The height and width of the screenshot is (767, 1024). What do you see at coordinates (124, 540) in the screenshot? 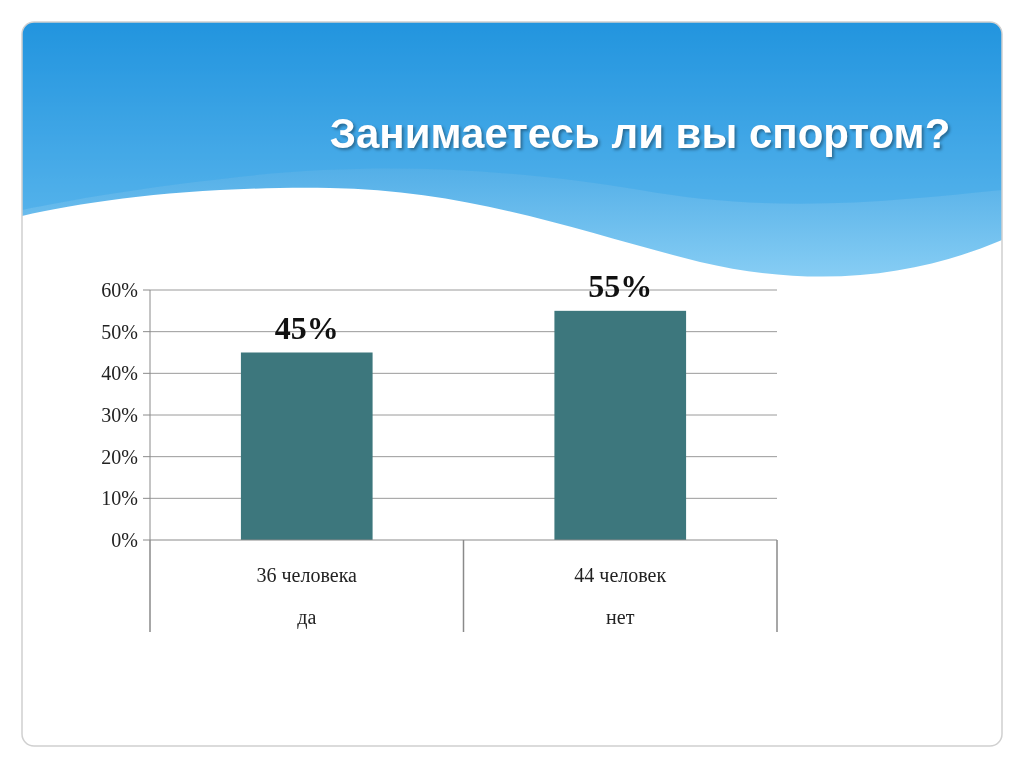
I see `y-tick-label: 0%` at bounding box center [124, 540].